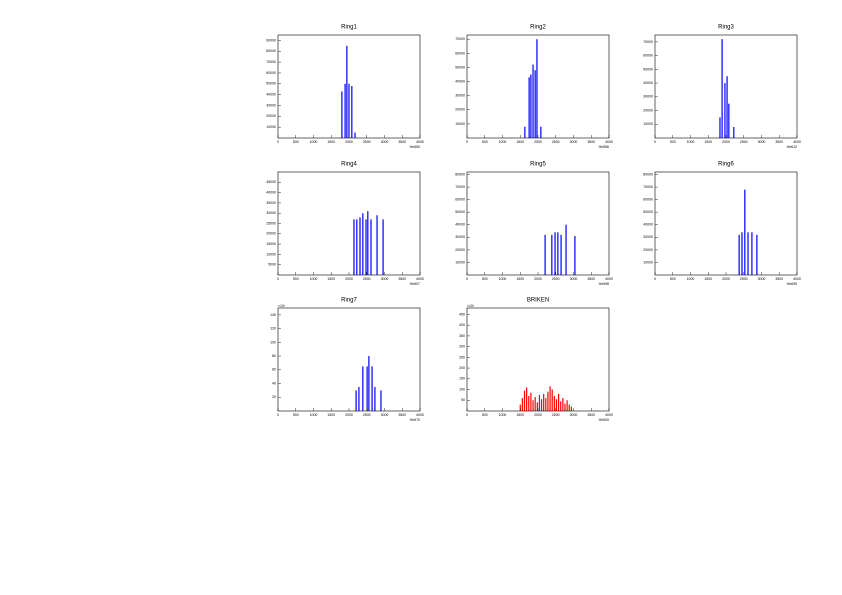  What do you see at coordinates (462, 368) in the screenshot?
I see `y-tick-label: 200` at bounding box center [462, 368].